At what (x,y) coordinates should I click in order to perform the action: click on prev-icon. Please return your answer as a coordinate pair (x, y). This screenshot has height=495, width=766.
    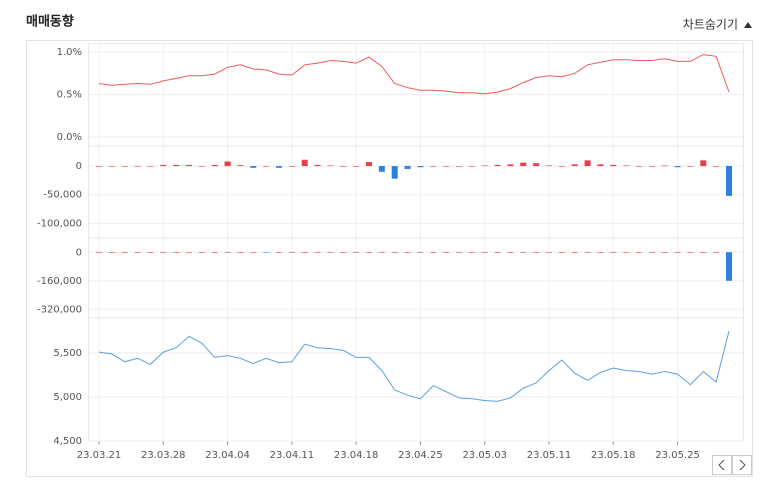
    Looking at the image, I should click on (721, 465).